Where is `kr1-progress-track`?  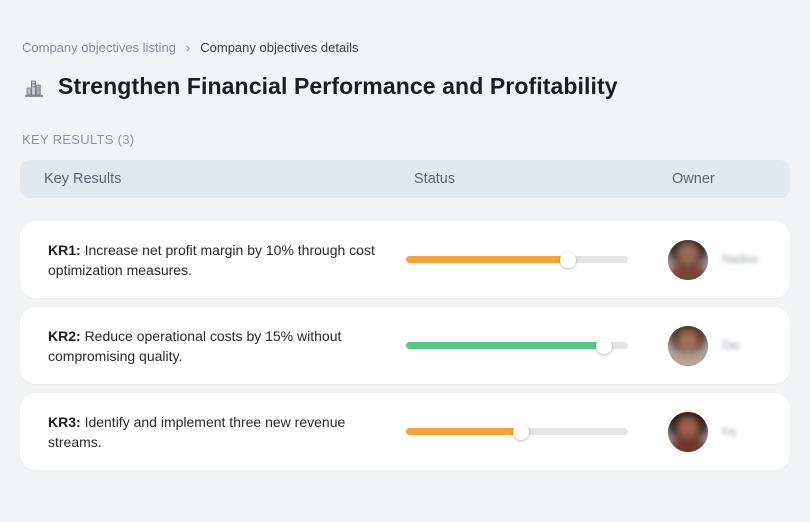
kr1-progress-track is located at coordinates (517, 259).